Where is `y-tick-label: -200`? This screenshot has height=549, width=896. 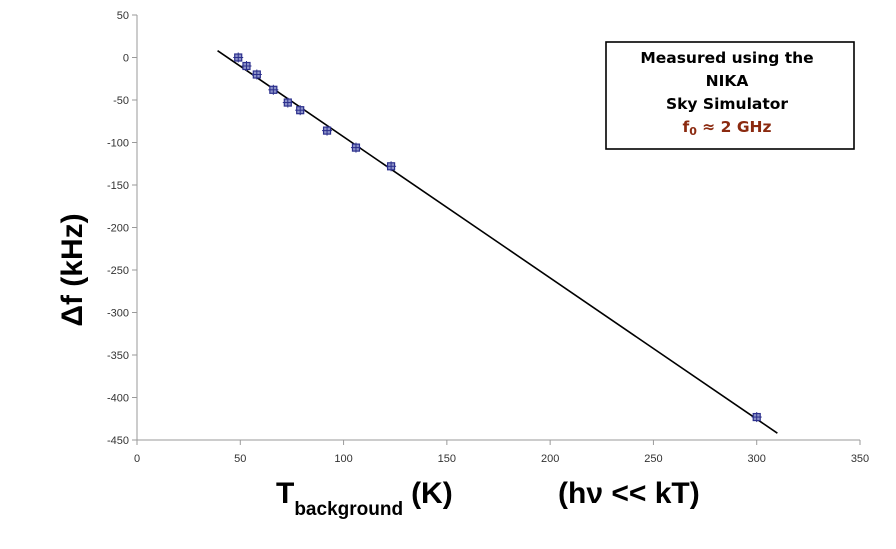 y-tick-label: -200 is located at coordinates (118, 229).